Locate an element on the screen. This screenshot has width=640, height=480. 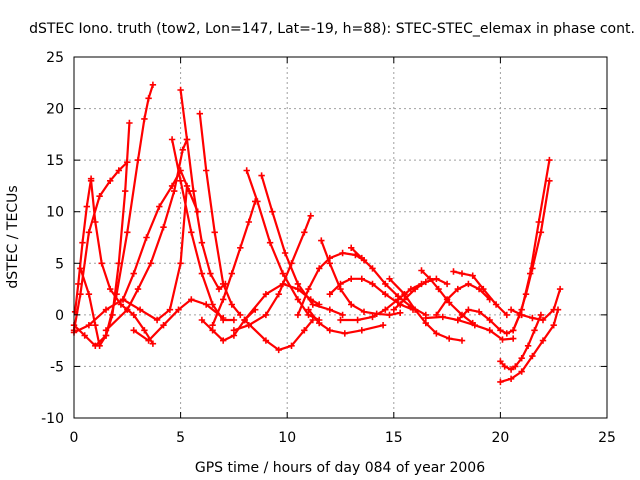
x-tick-label: 5 is located at coordinates (180, 438).